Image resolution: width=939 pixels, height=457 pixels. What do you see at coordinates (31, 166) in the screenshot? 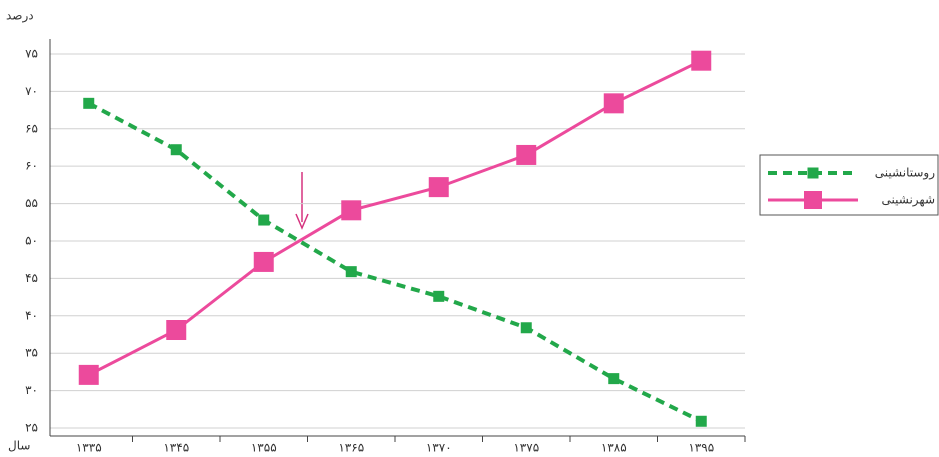
I see `y-tick-label: ۶۰` at bounding box center [31, 166].